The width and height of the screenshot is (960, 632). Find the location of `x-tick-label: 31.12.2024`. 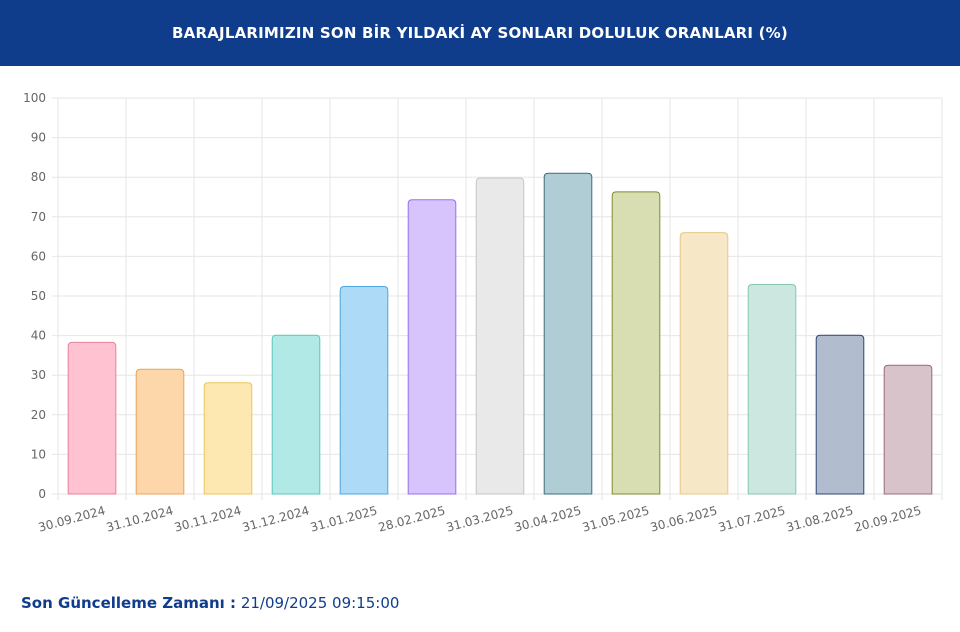

x-tick-label: 31.12.2024 is located at coordinates (276, 518).